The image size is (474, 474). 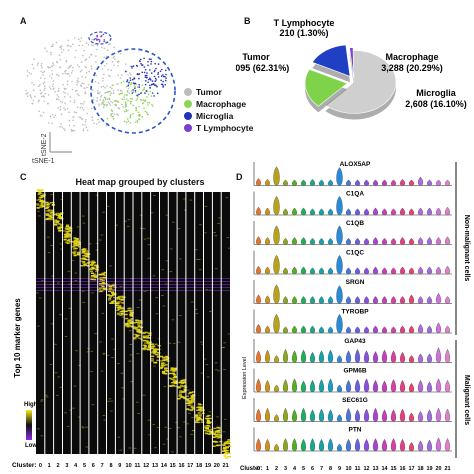 I want to click on violin-gene-label: GPM6B, so click(x=354, y=371).